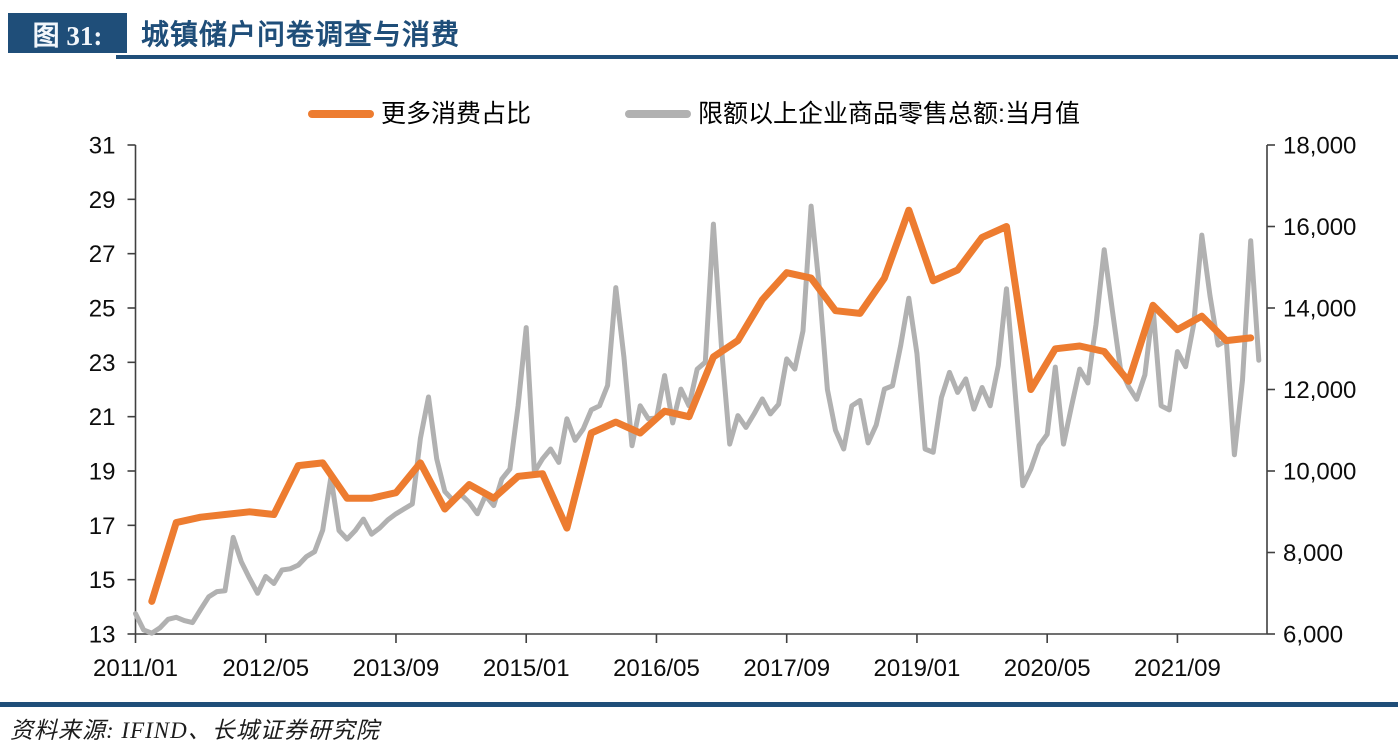 The width and height of the screenshot is (1398, 746). I want to click on x-tick-label: 2019/01, so click(917, 668).